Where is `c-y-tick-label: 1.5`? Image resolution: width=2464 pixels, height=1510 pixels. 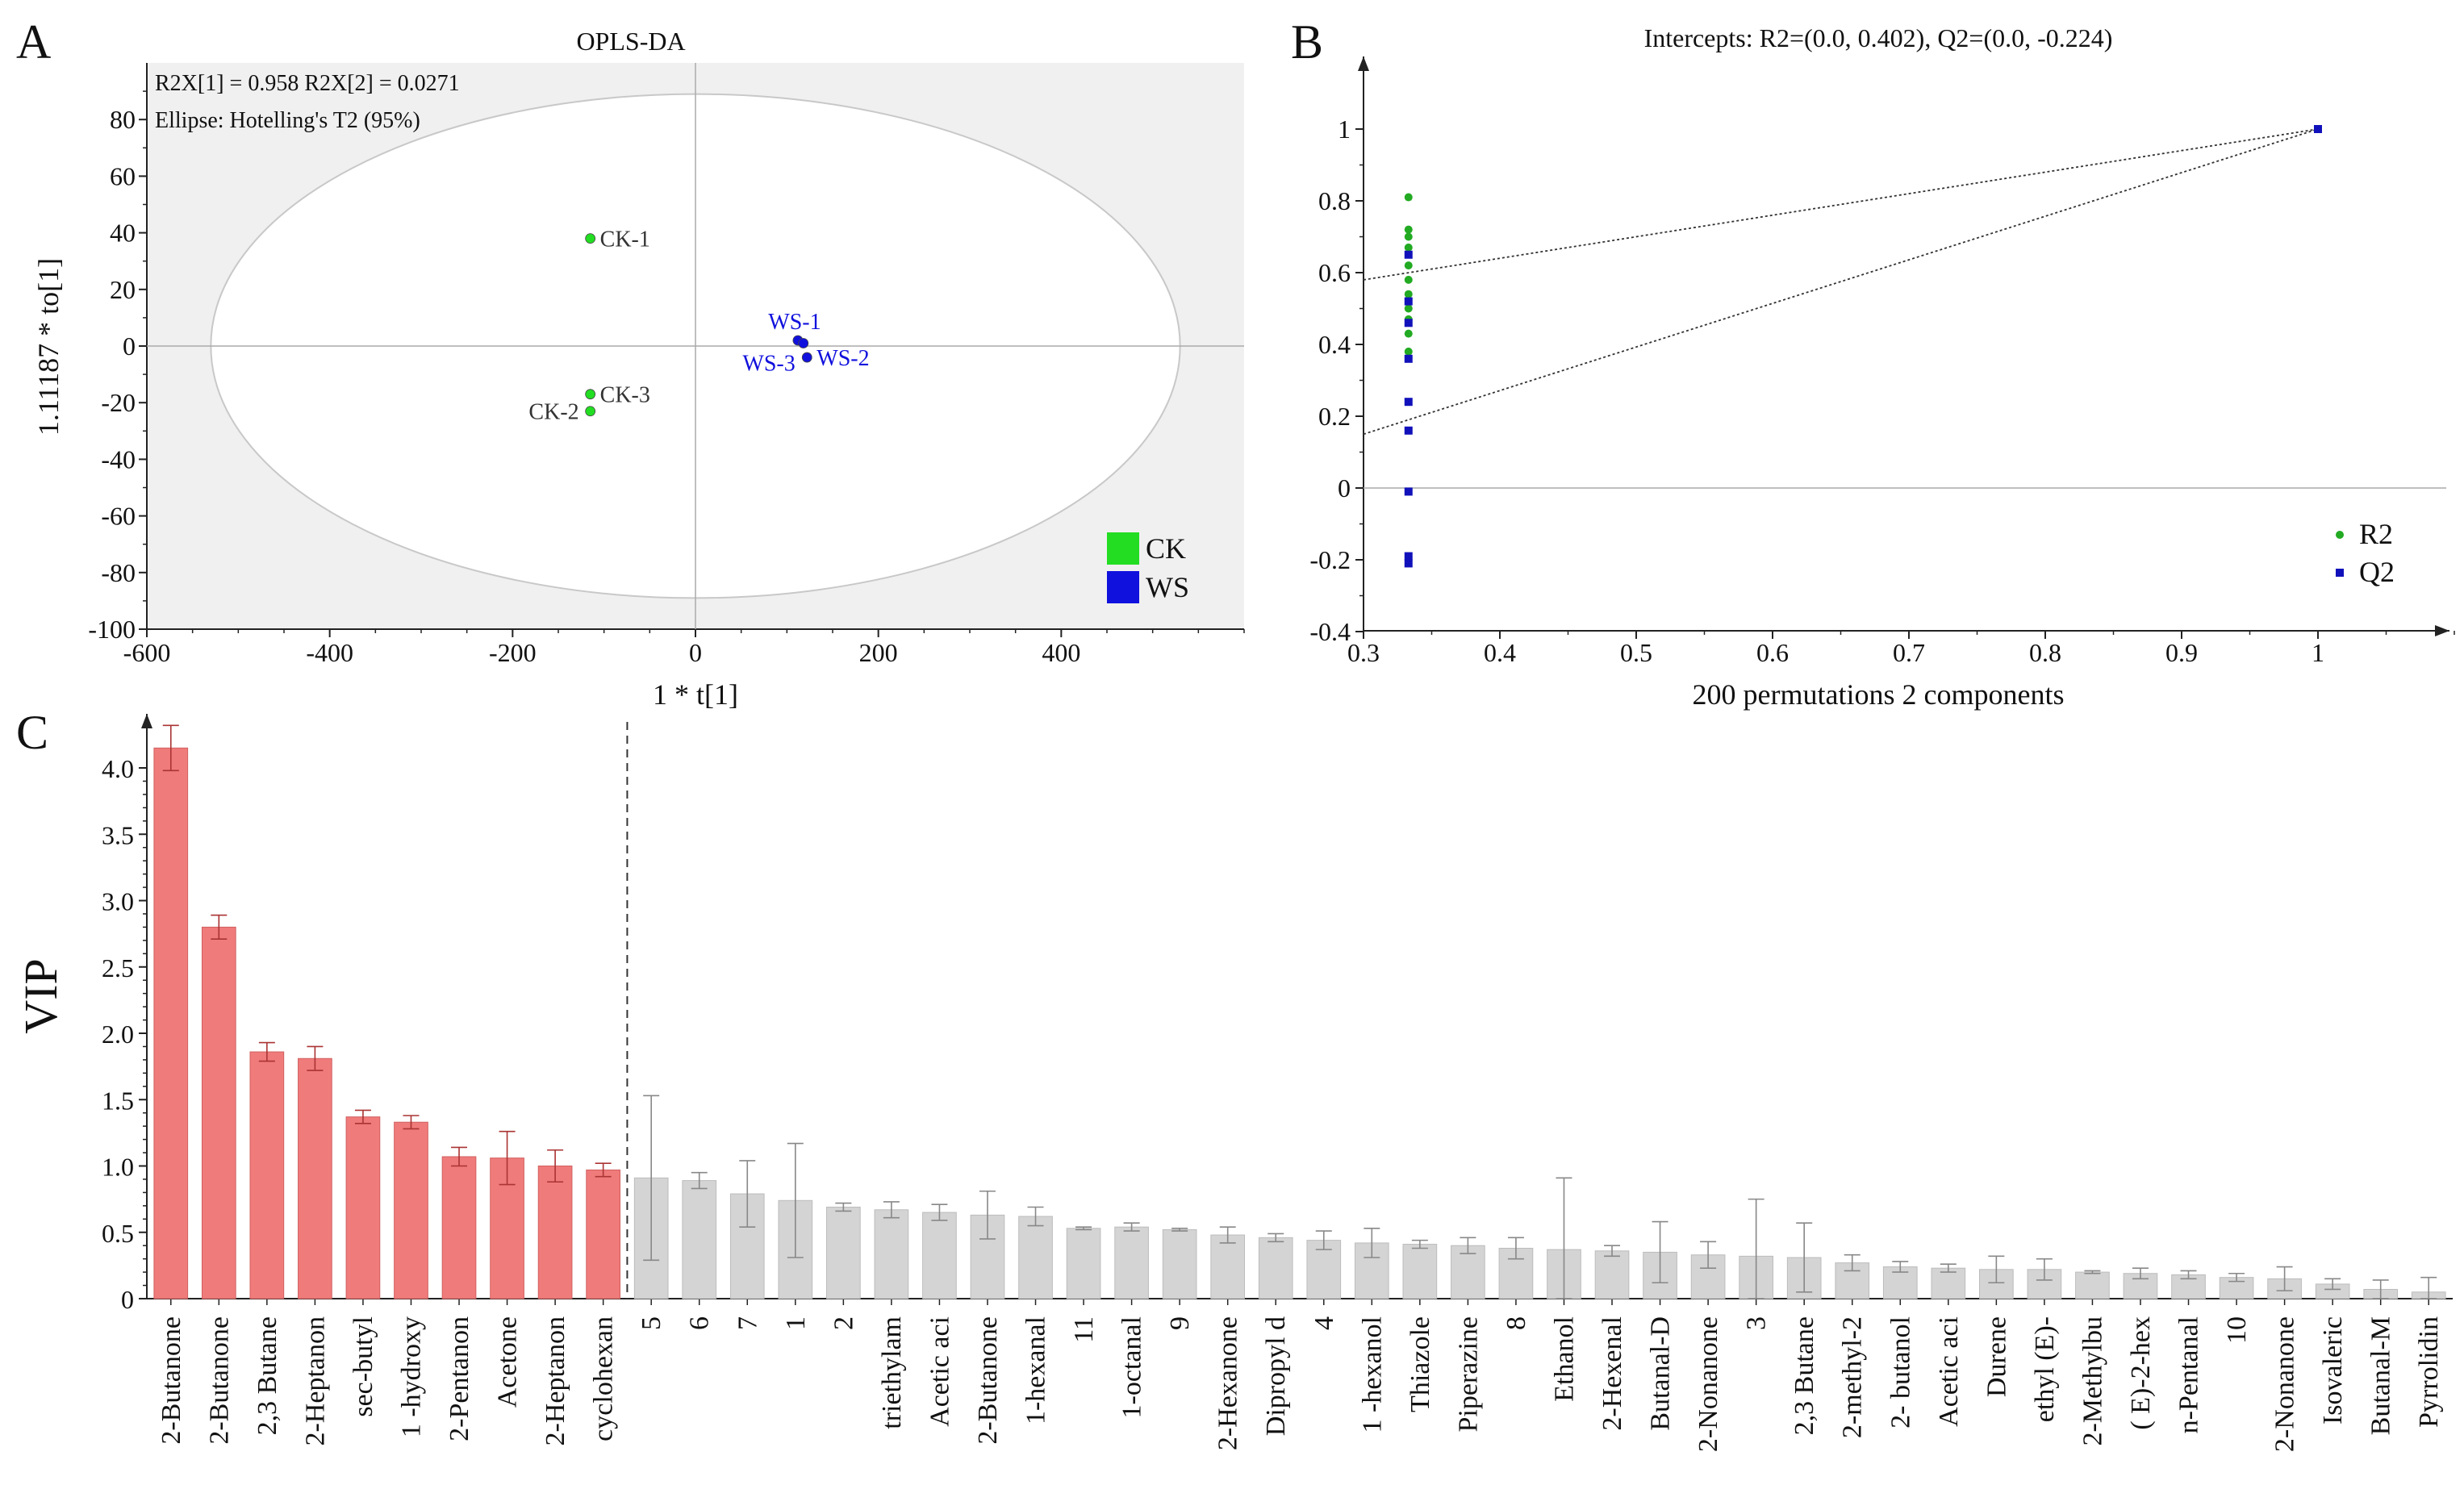 c-y-tick-label: 1.5 is located at coordinates (118, 1100).